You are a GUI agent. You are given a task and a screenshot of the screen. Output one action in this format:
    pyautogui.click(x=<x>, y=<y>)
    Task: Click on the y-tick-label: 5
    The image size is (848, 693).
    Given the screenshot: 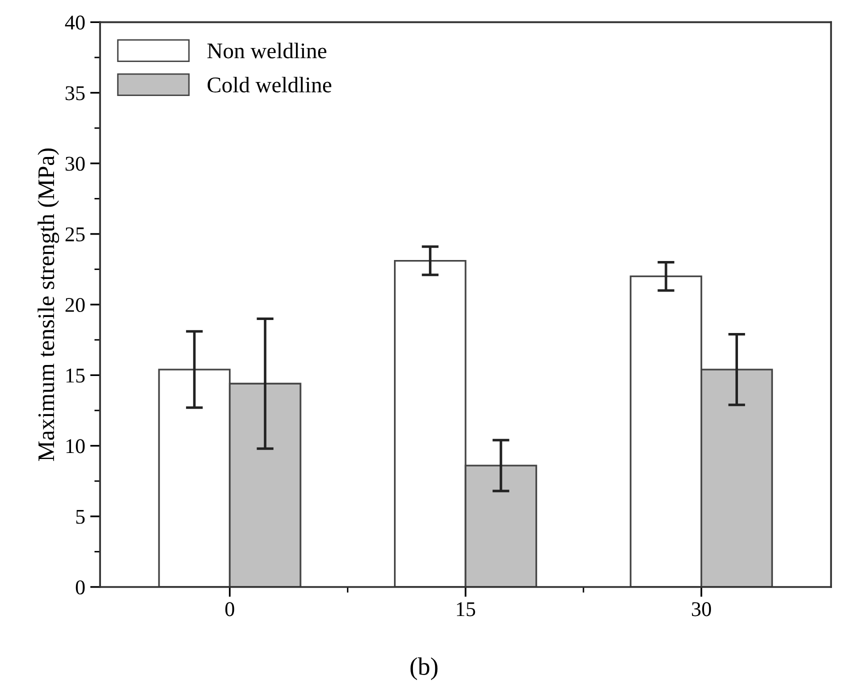 What is the action you would take?
    pyautogui.click(x=80, y=517)
    